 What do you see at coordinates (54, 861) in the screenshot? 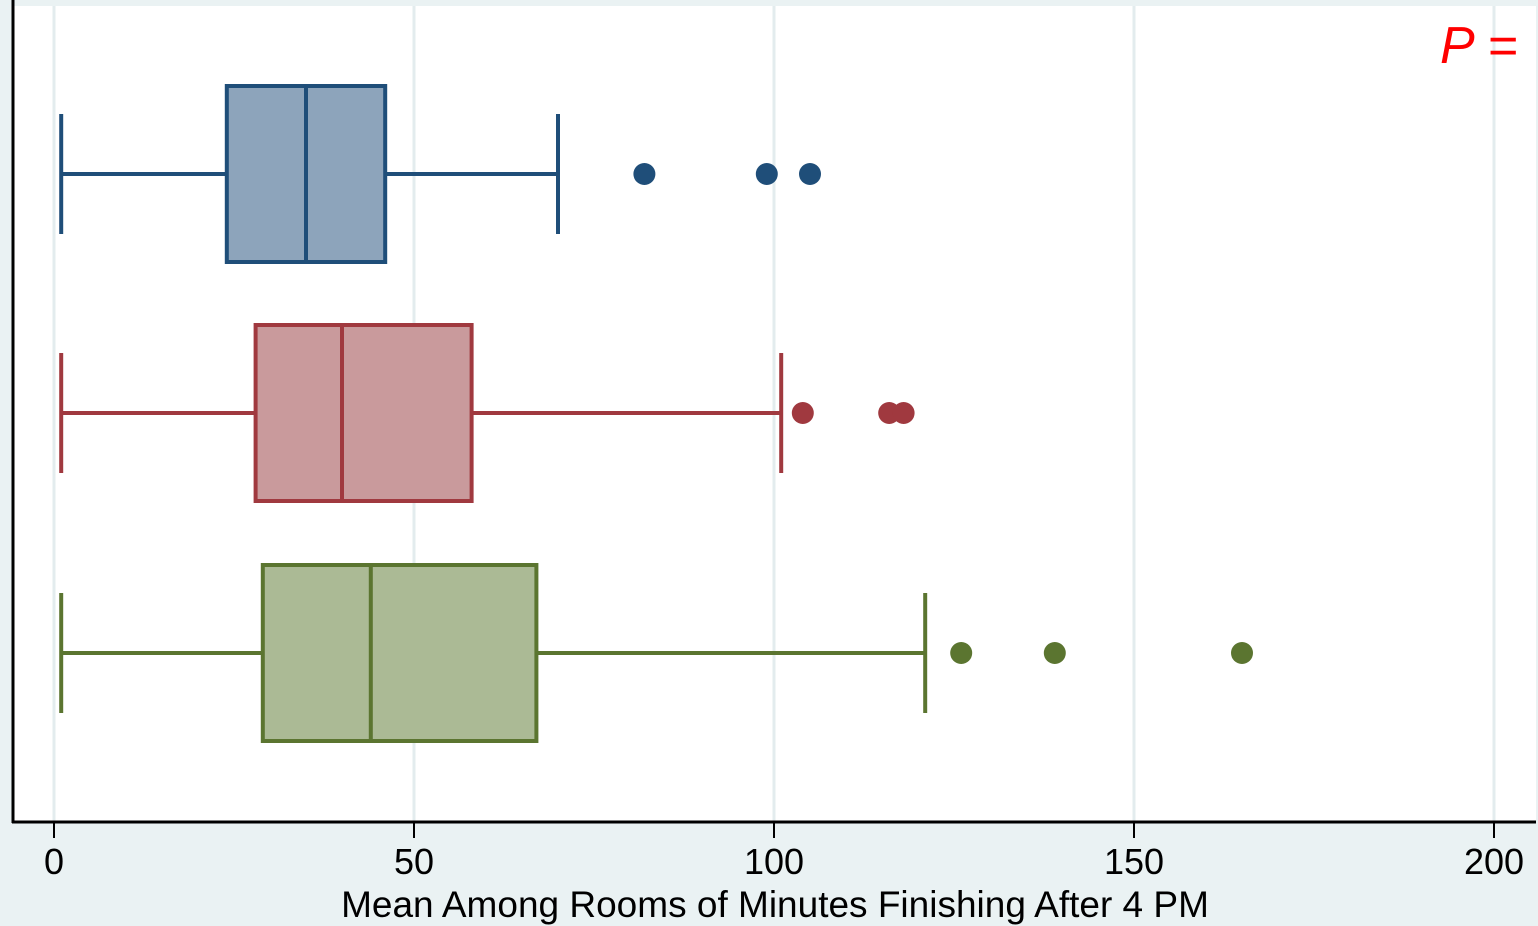
I see `x-tick-label: 0` at bounding box center [54, 861].